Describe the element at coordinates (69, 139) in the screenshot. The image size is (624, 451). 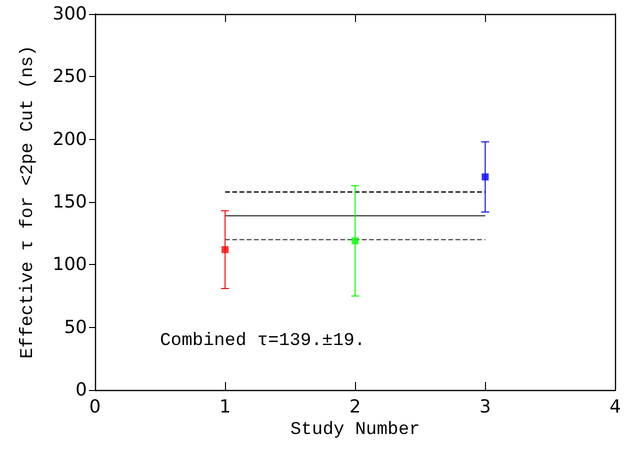
I see `y-tick-label: 200` at that location.